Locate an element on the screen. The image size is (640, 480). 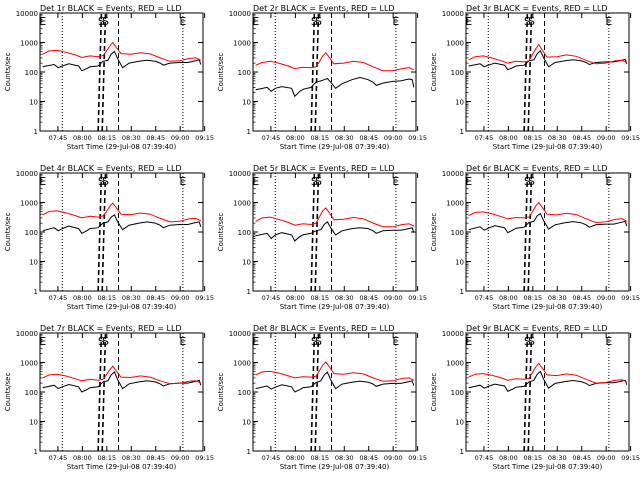
panel-title: Det 3r BLACK = Events, RED = LLD is located at coordinates (537, 8).